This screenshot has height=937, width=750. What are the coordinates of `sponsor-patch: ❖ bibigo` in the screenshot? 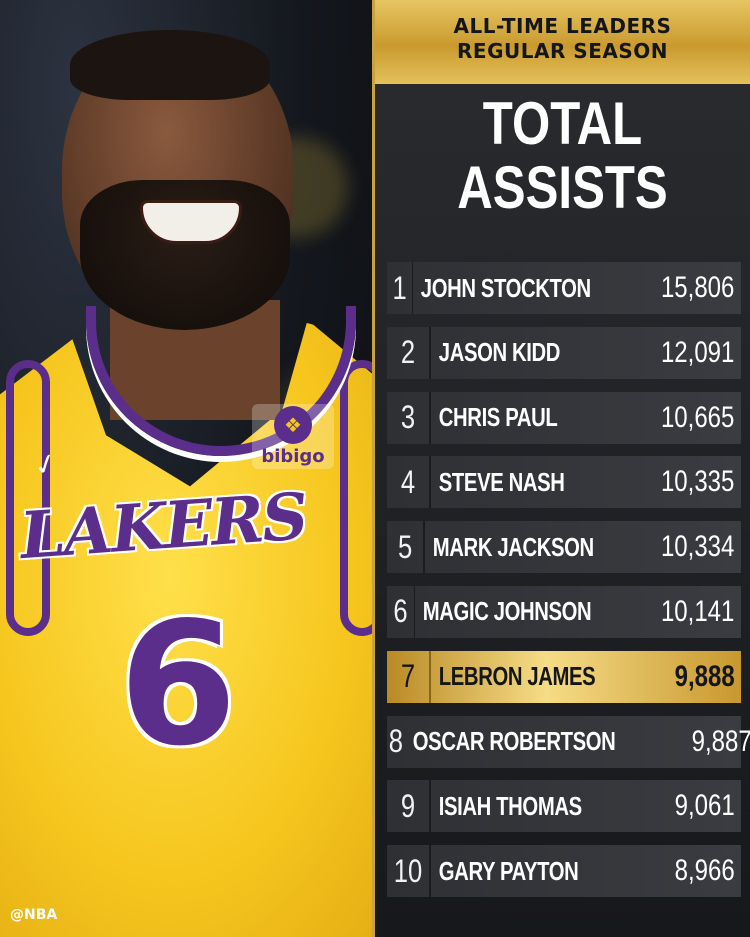 It's located at (293, 436).